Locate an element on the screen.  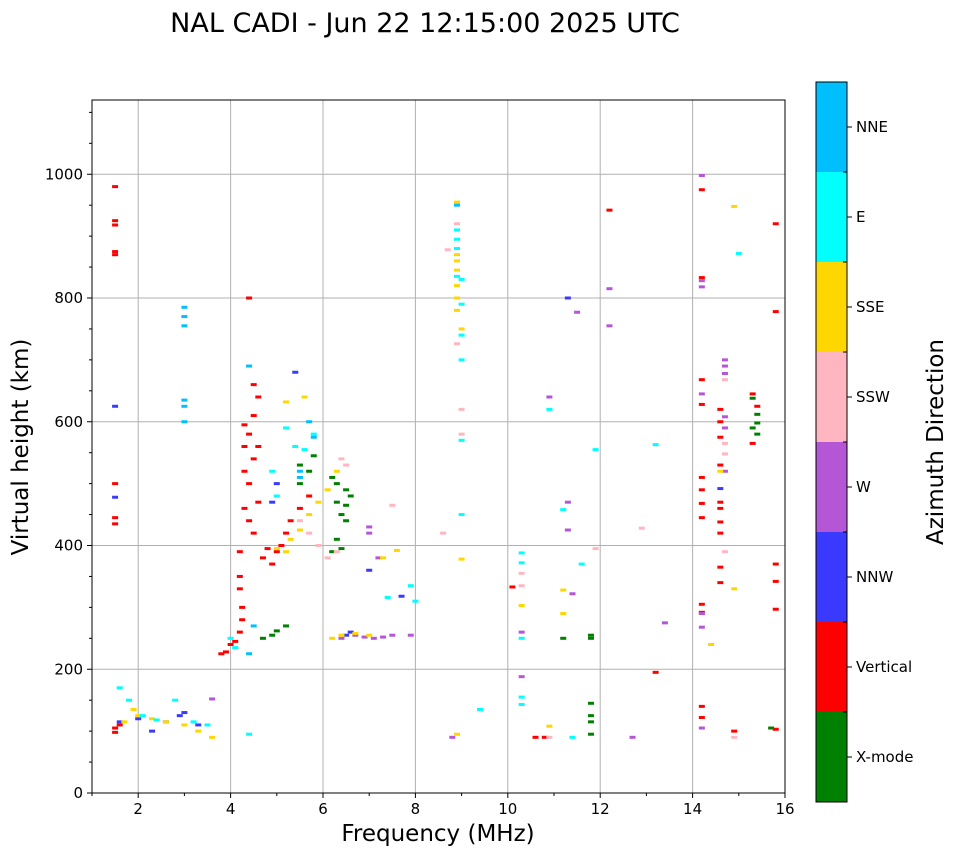
colorbar: X-mode Vertical NNW W SSW SSE E NNE is located at coordinates (864, 442).